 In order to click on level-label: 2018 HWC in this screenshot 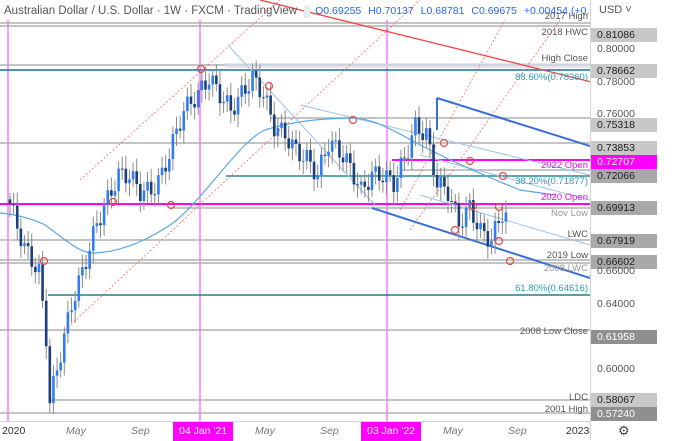, I will do `click(564, 32)`.